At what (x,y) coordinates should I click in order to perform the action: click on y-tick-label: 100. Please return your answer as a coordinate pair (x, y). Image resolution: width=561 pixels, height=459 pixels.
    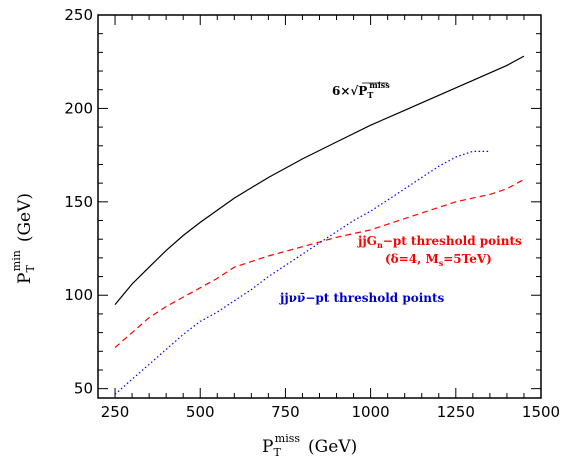
    Looking at the image, I should click on (78, 295).